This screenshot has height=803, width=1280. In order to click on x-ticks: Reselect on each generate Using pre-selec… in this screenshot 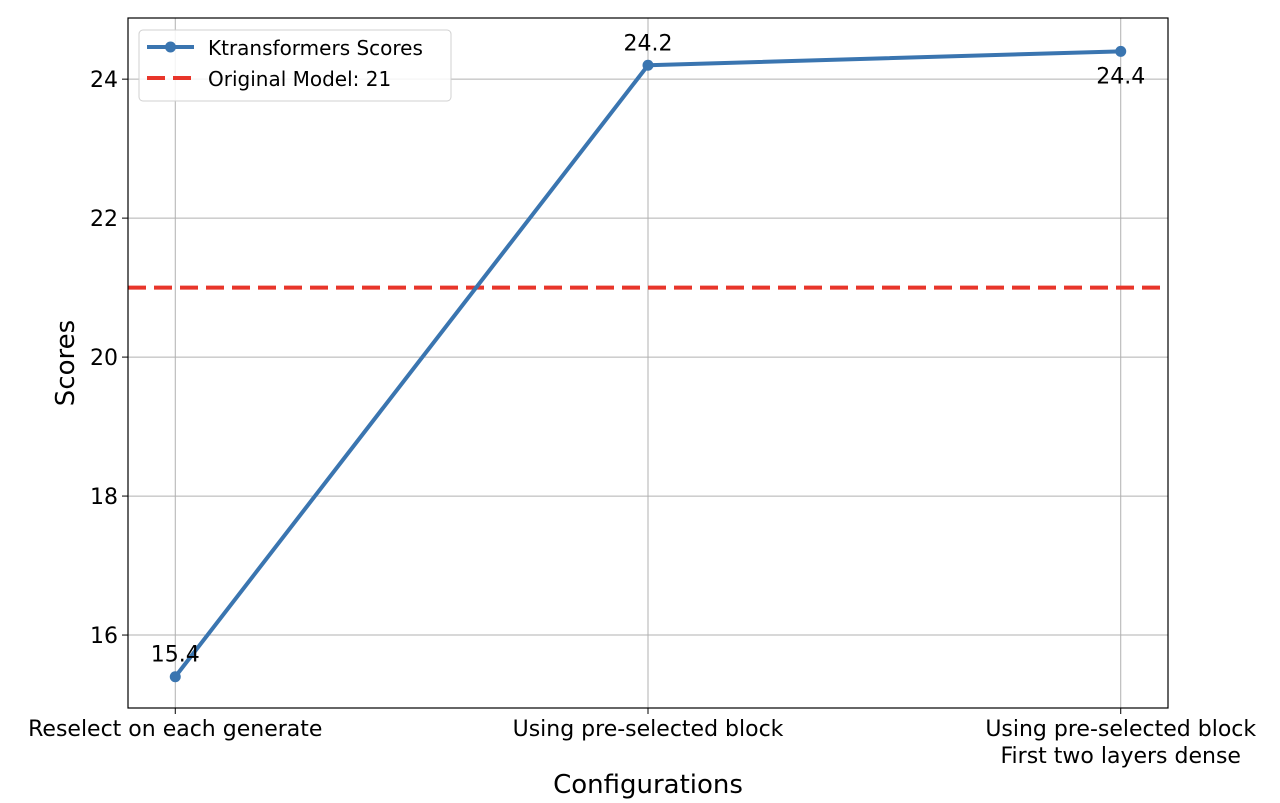, I will do `click(642, 738)`.